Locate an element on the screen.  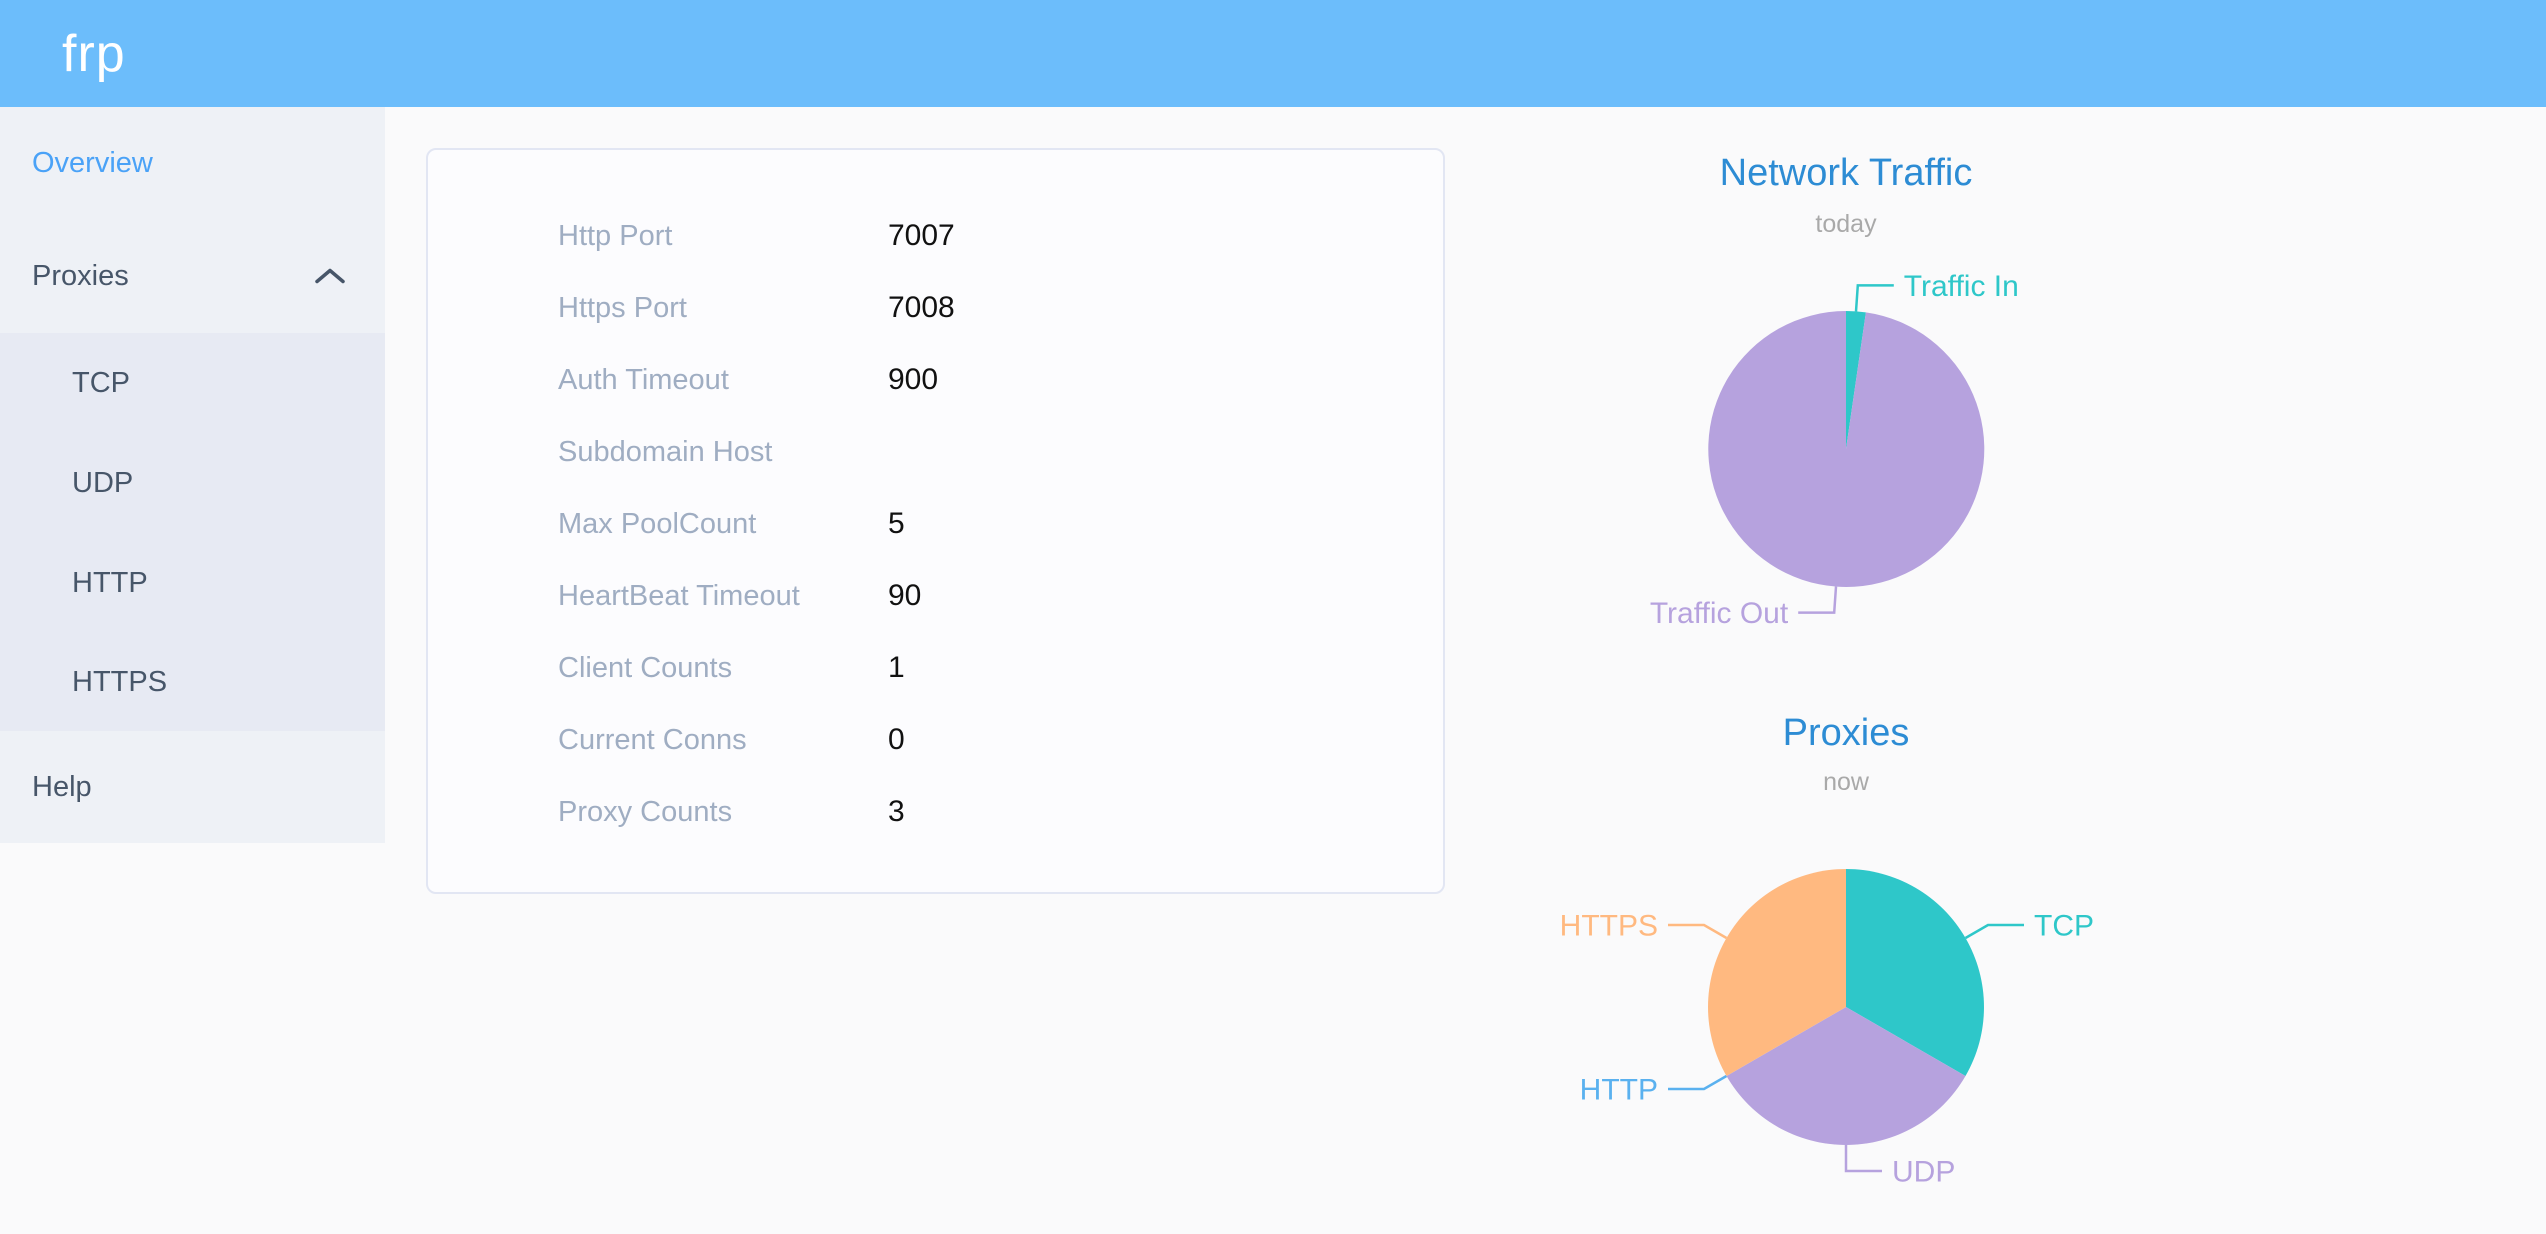
sidebar-item-proxies: Proxies is located at coordinates (192, 276).